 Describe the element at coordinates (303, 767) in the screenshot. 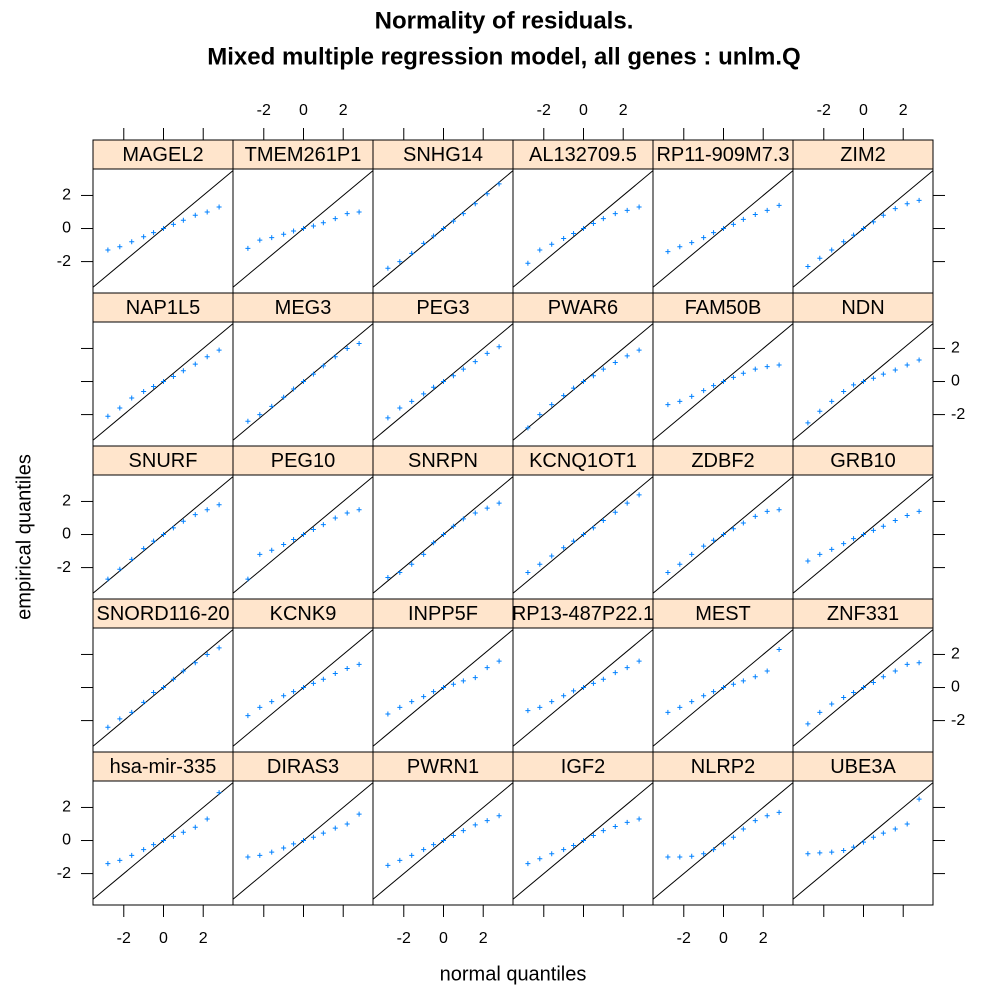

I see `strip-label: DIRAS3` at that location.